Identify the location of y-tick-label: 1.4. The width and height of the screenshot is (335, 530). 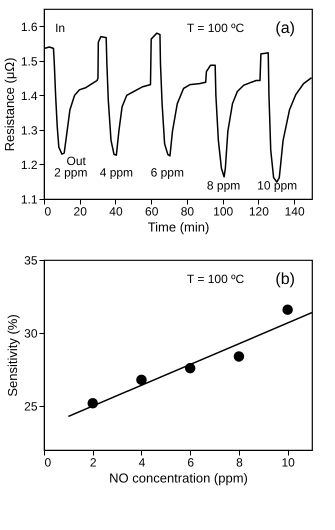
(29, 95).